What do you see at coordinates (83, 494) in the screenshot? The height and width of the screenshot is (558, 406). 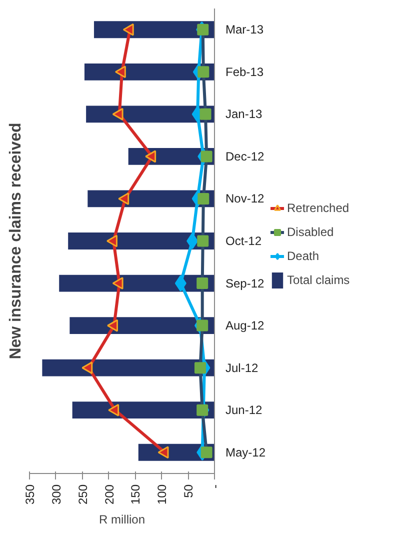 I see `x-tick-label: 250` at bounding box center [83, 494].